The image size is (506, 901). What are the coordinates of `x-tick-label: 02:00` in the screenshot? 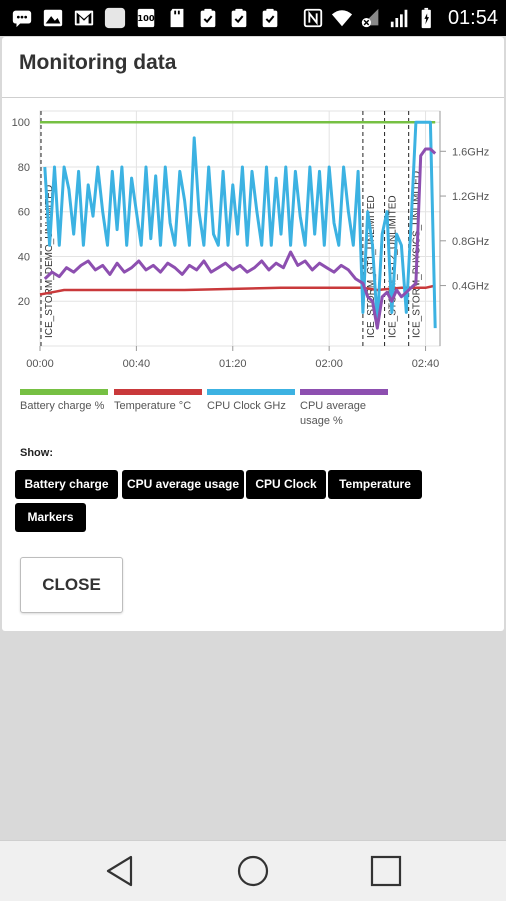 It's located at (329, 364).